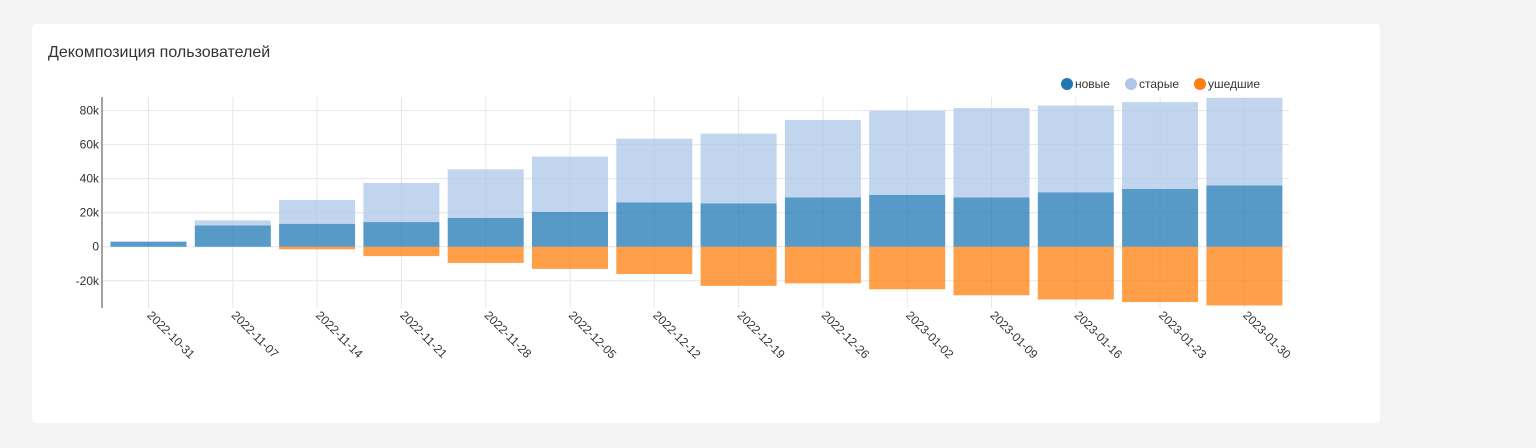 This screenshot has height=448, width=1536. What do you see at coordinates (1183, 335) in the screenshot?
I see `x-tick-label: 2023-01-23` at bounding box center [1183, 335].